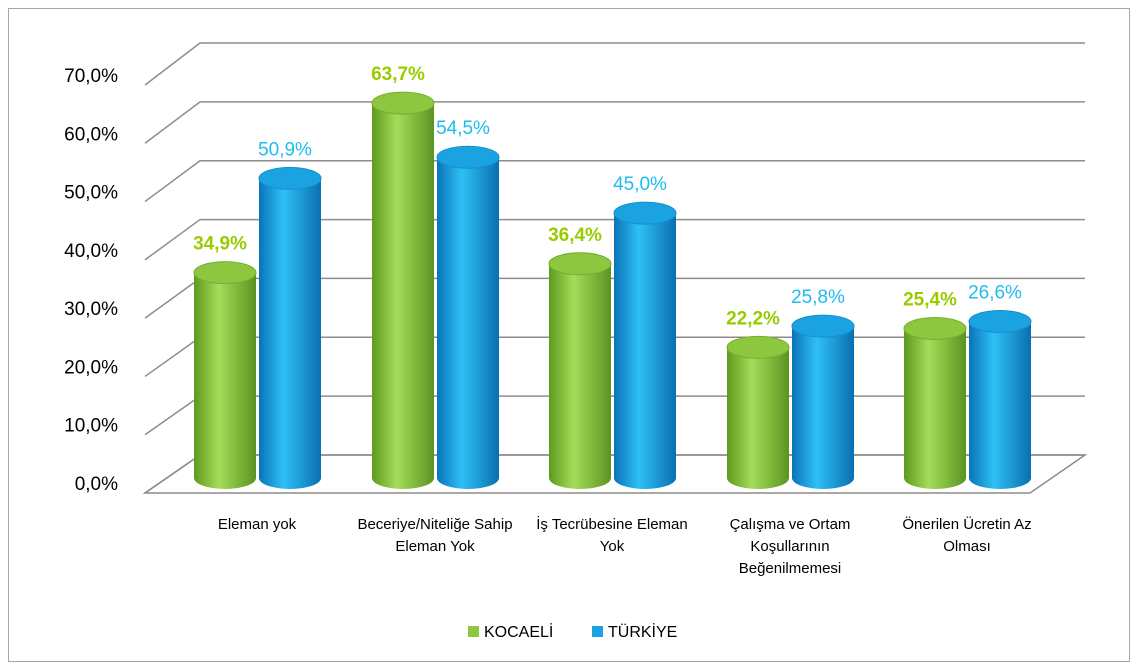  Describe the element at coordinates (640, 184) in the screenshot. I see `value-label: 45,0%` at that location.